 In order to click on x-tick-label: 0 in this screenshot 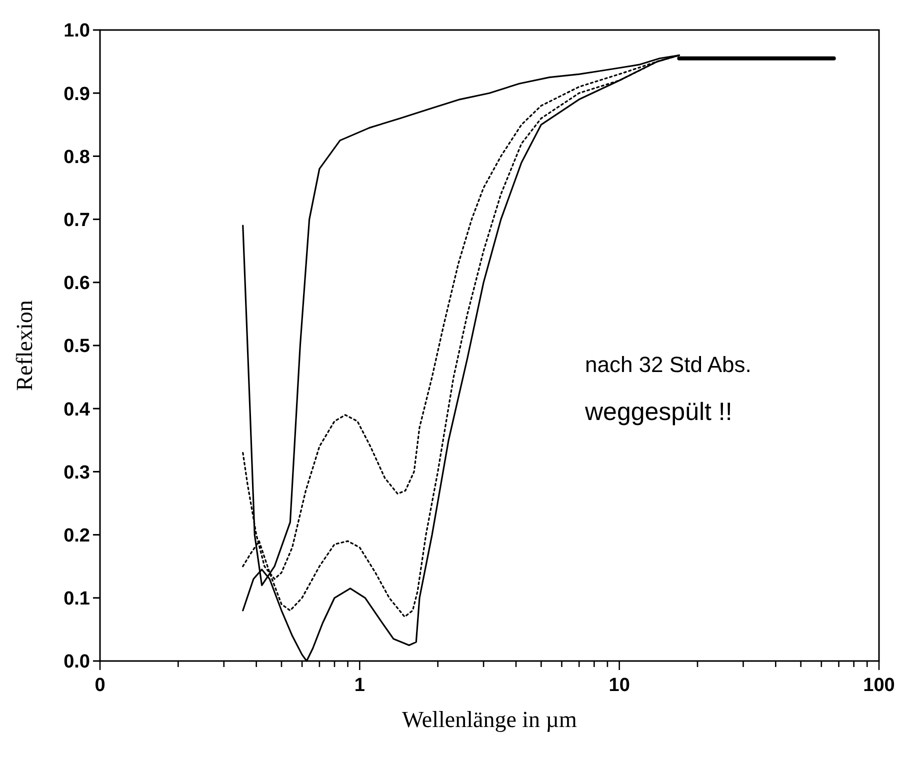, I will do `click(100, 685)`.